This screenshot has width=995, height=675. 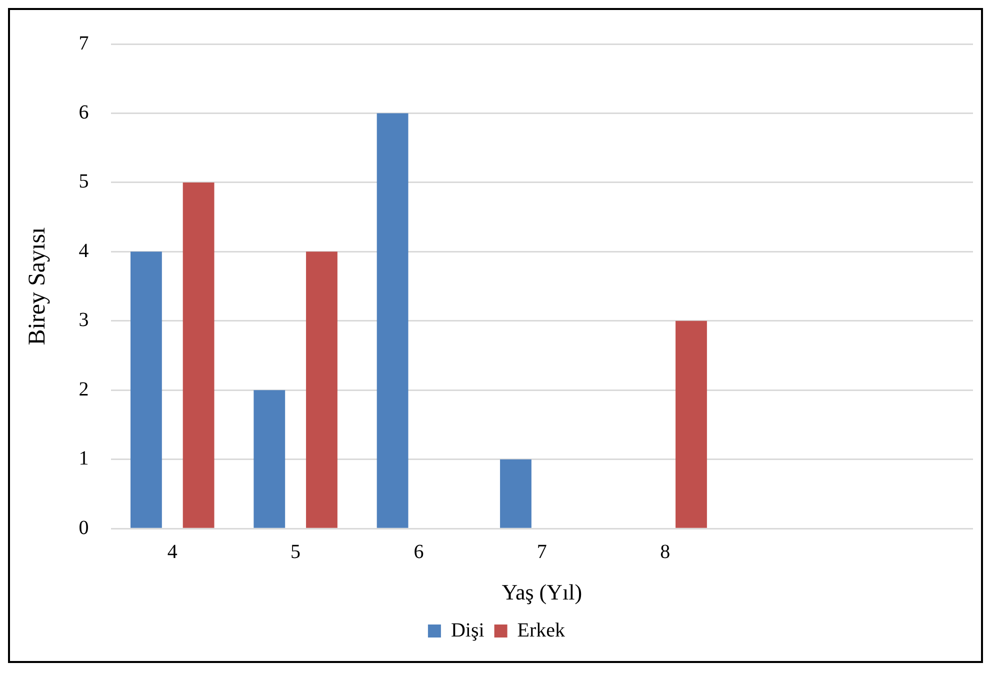 I want to click on x-tick-label: 7, so click(x=541, y=551).